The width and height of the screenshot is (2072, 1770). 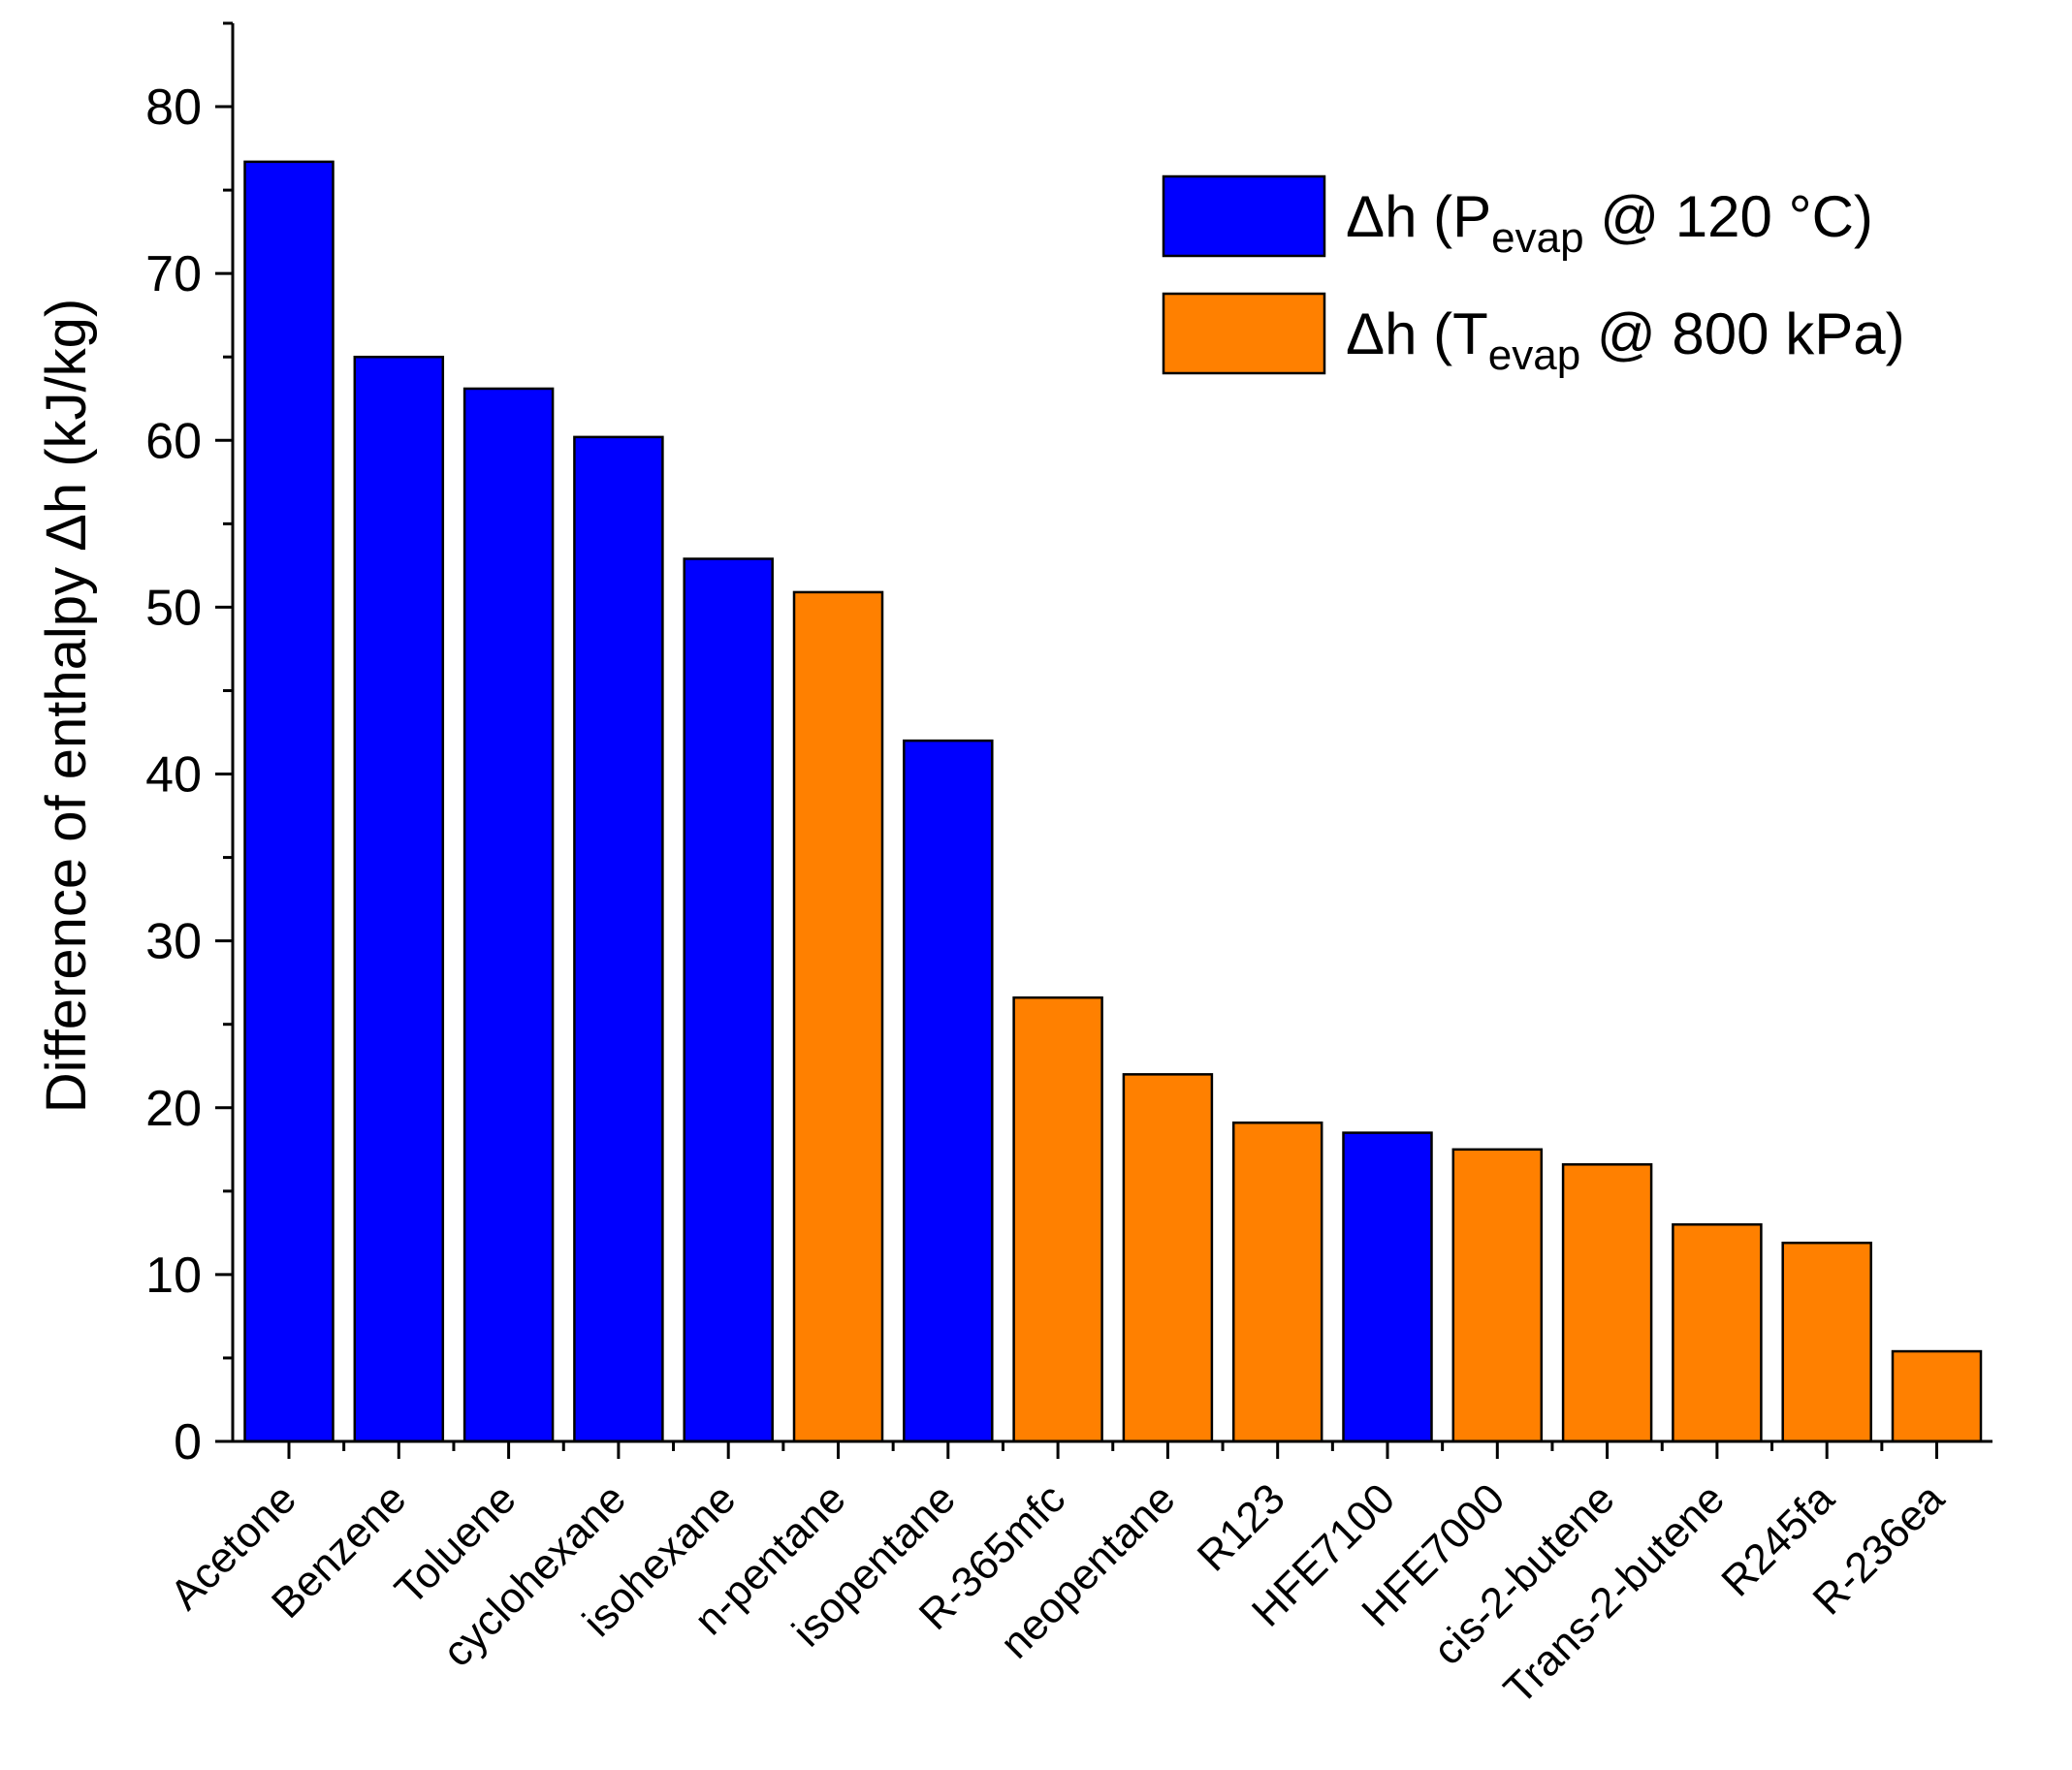 What do you see at coordinates (1277, 1282) in the screenshot?
I see `bar-r123` at bounding box center [1277, 1282].